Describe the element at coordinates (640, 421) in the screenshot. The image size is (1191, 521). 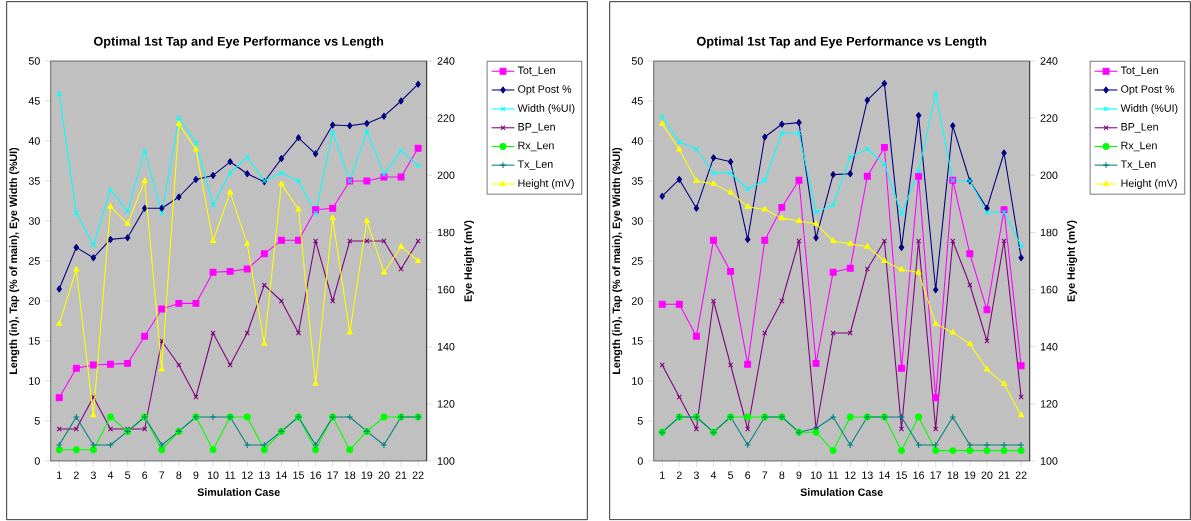
I see `y-tick-label: 5` at that location.